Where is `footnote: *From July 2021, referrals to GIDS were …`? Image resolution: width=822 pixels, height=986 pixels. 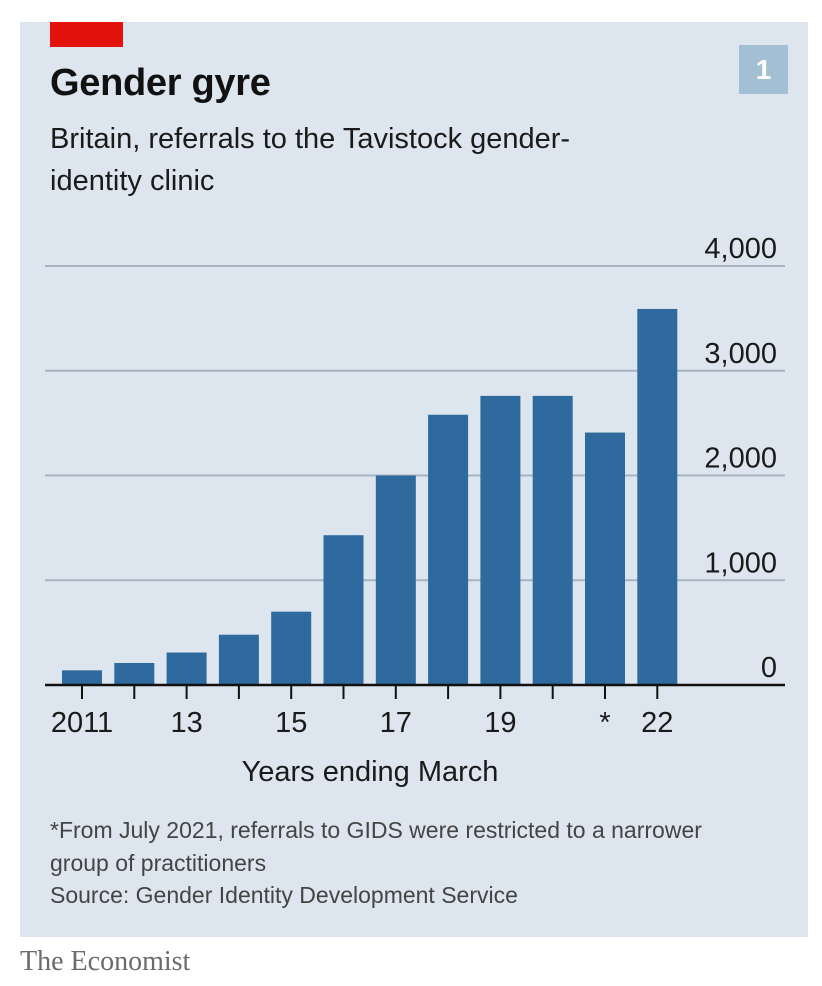 footnote: *From July 2021, referrals to GIDS were … is located at coordinates (376, 846).